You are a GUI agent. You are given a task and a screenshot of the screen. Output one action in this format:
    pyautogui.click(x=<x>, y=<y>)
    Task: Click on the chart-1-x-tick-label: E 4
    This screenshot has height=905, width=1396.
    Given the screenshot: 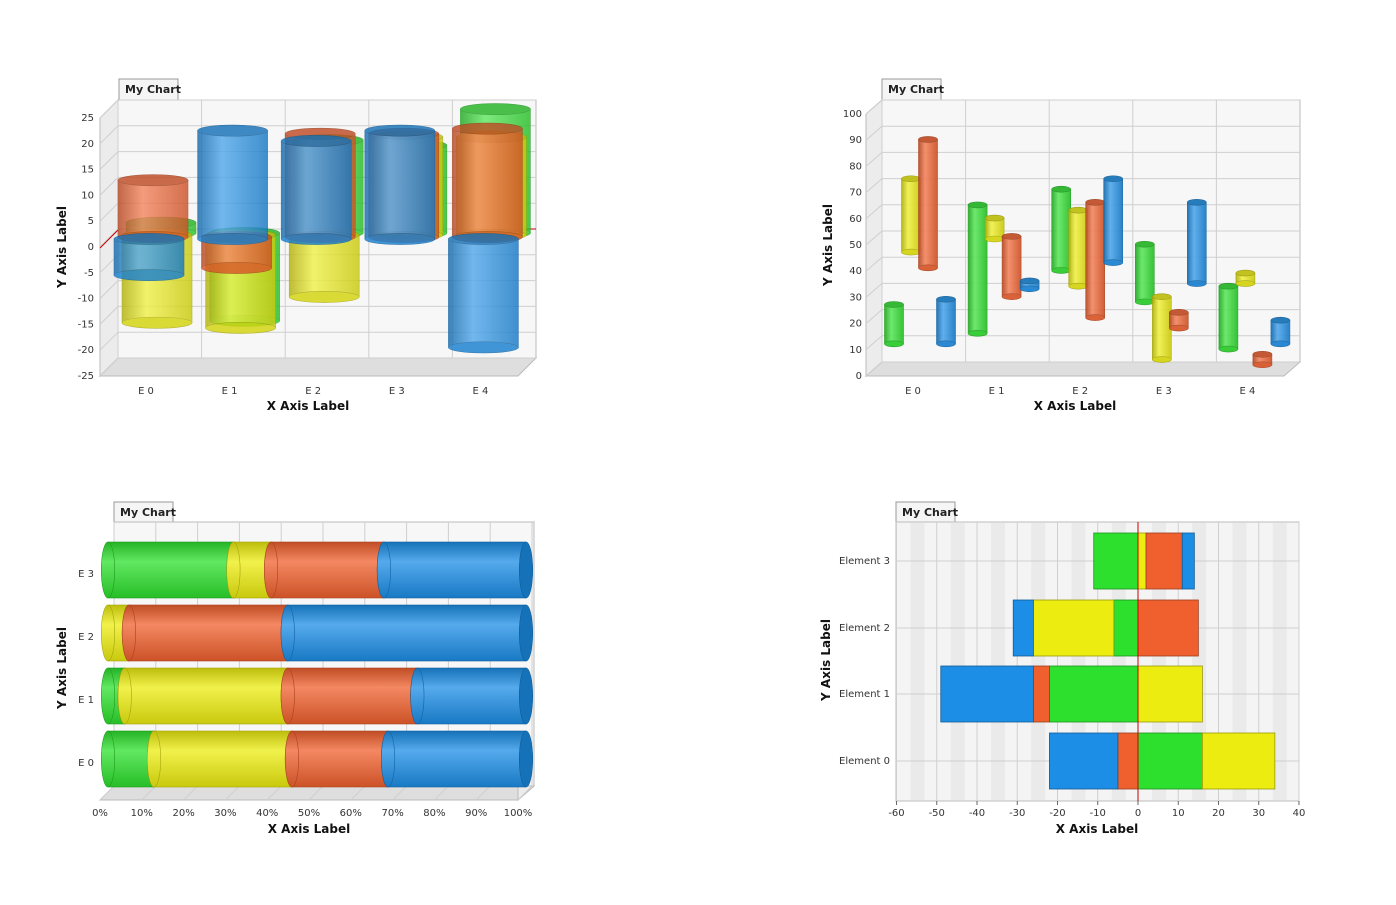 What is the action you would take?
    pyautogui.click(x=480, y=391)
    